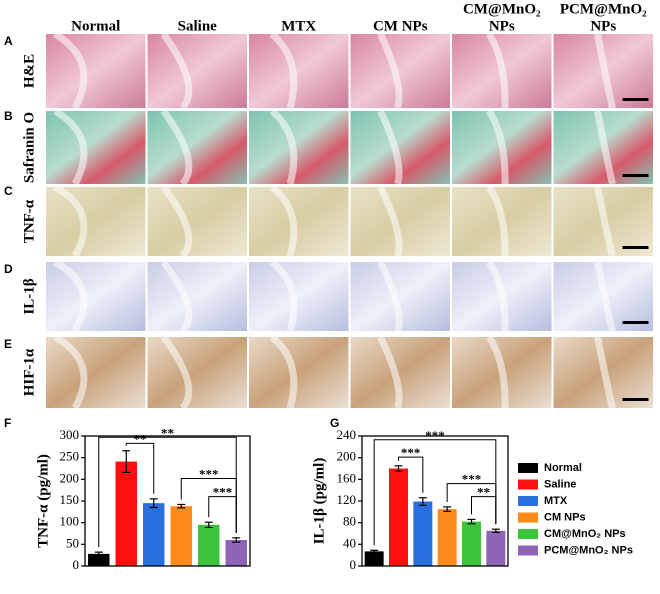  What do you see at coordinates (8, 116) in the screenshot?
I see `panel-label: B` at bounding box center [8, 116].